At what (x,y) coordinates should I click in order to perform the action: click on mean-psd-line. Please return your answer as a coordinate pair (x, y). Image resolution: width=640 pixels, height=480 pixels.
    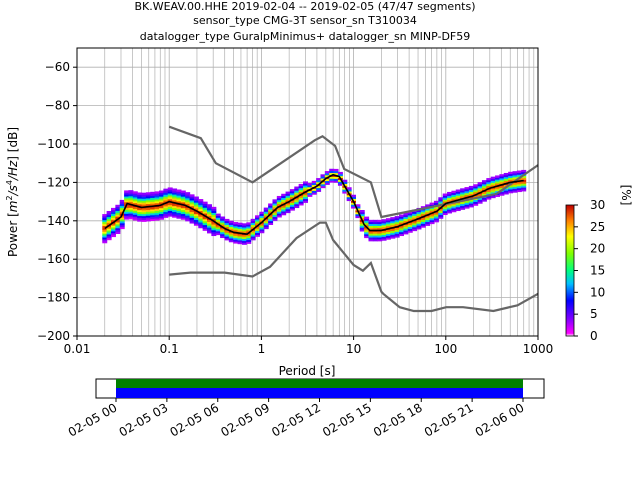
    Looking at the image, I should click on (314, 204).